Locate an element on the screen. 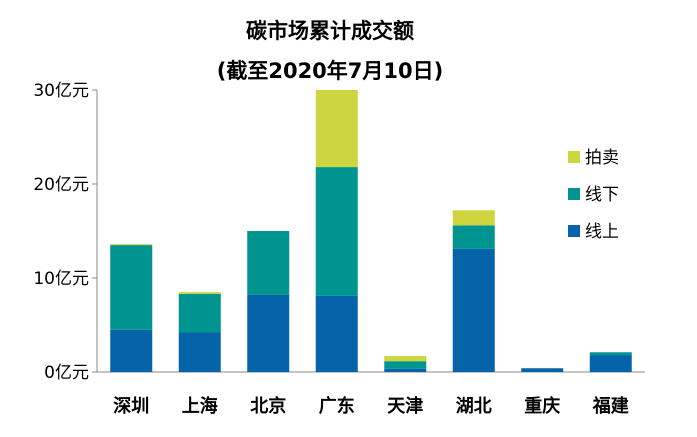 The height and width of the screenshot is (437, 697). y-tick-label: 0亿元 is located at coordinates (66, 373).